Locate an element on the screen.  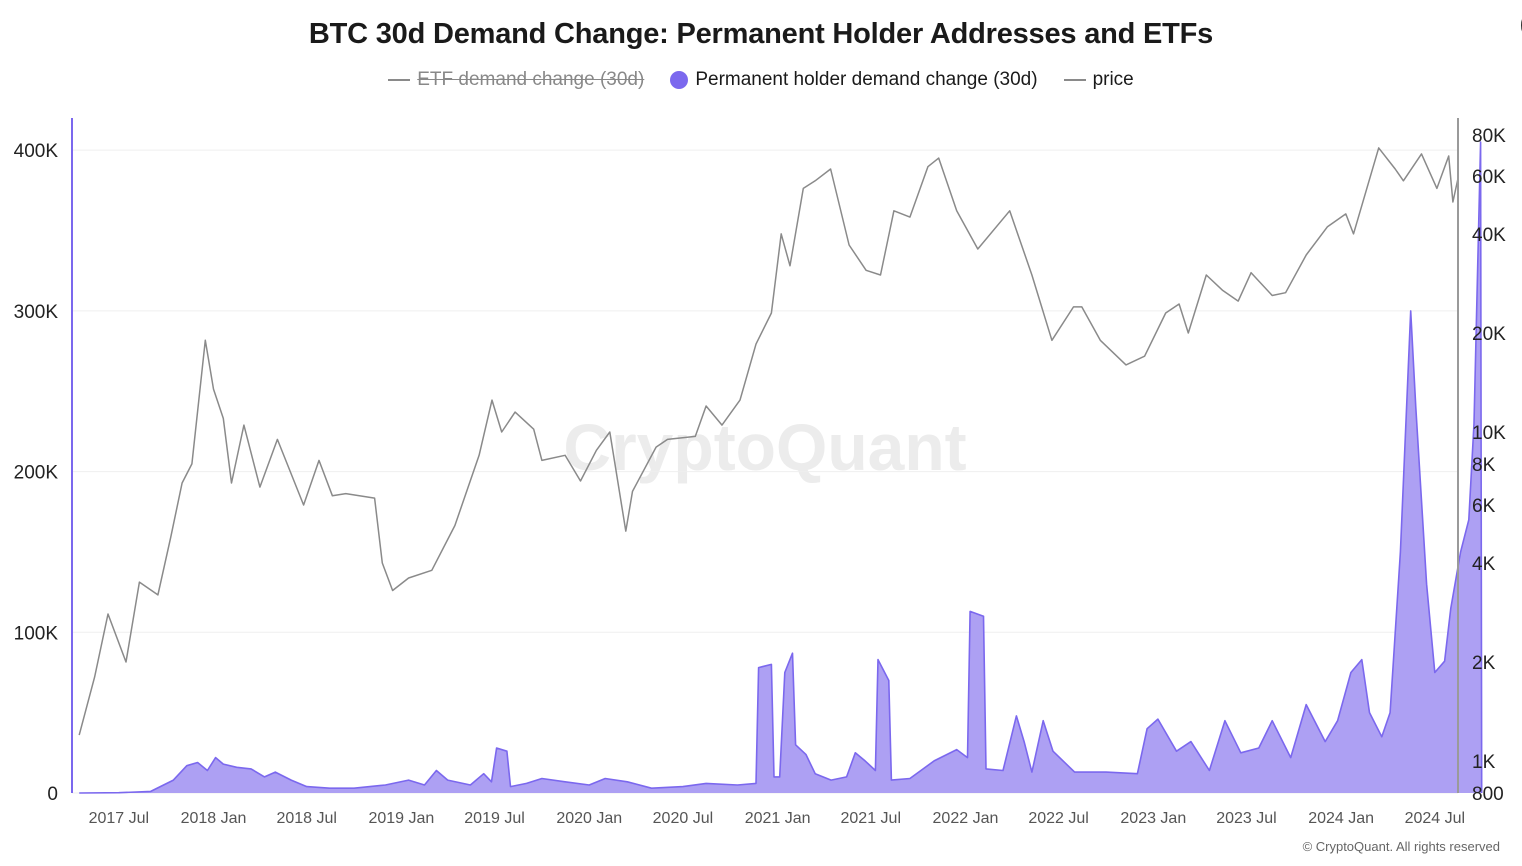
x-tick-label: 2023 Jul is located at coordinates (1246, 818).